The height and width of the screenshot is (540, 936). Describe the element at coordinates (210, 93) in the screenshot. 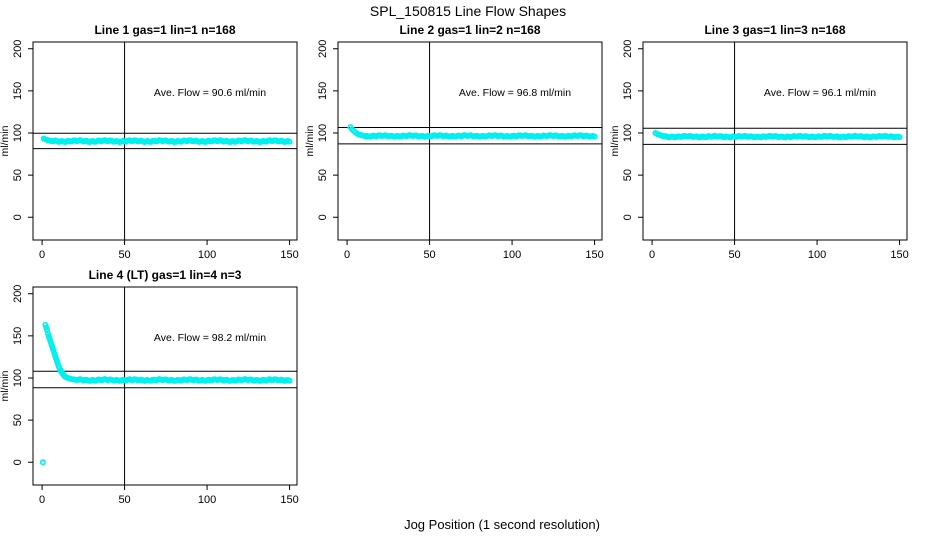

I see `avg-flow-annotation: Ave. Flow = 90.6 ml/min` at that location.